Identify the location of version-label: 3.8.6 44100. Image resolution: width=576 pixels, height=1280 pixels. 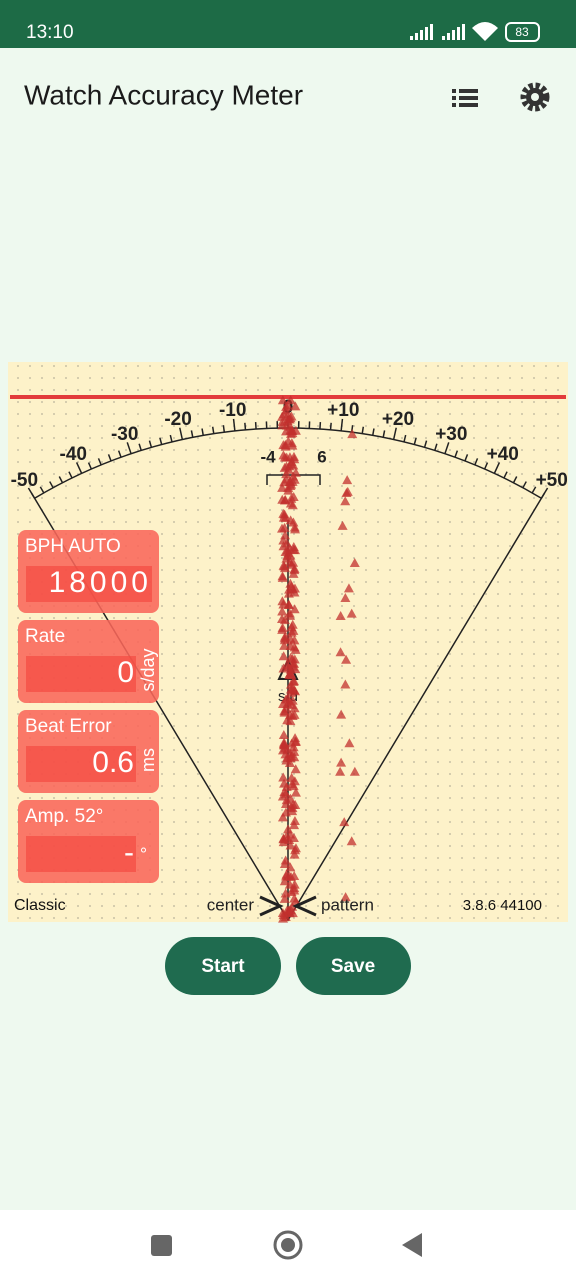
(502, 905).